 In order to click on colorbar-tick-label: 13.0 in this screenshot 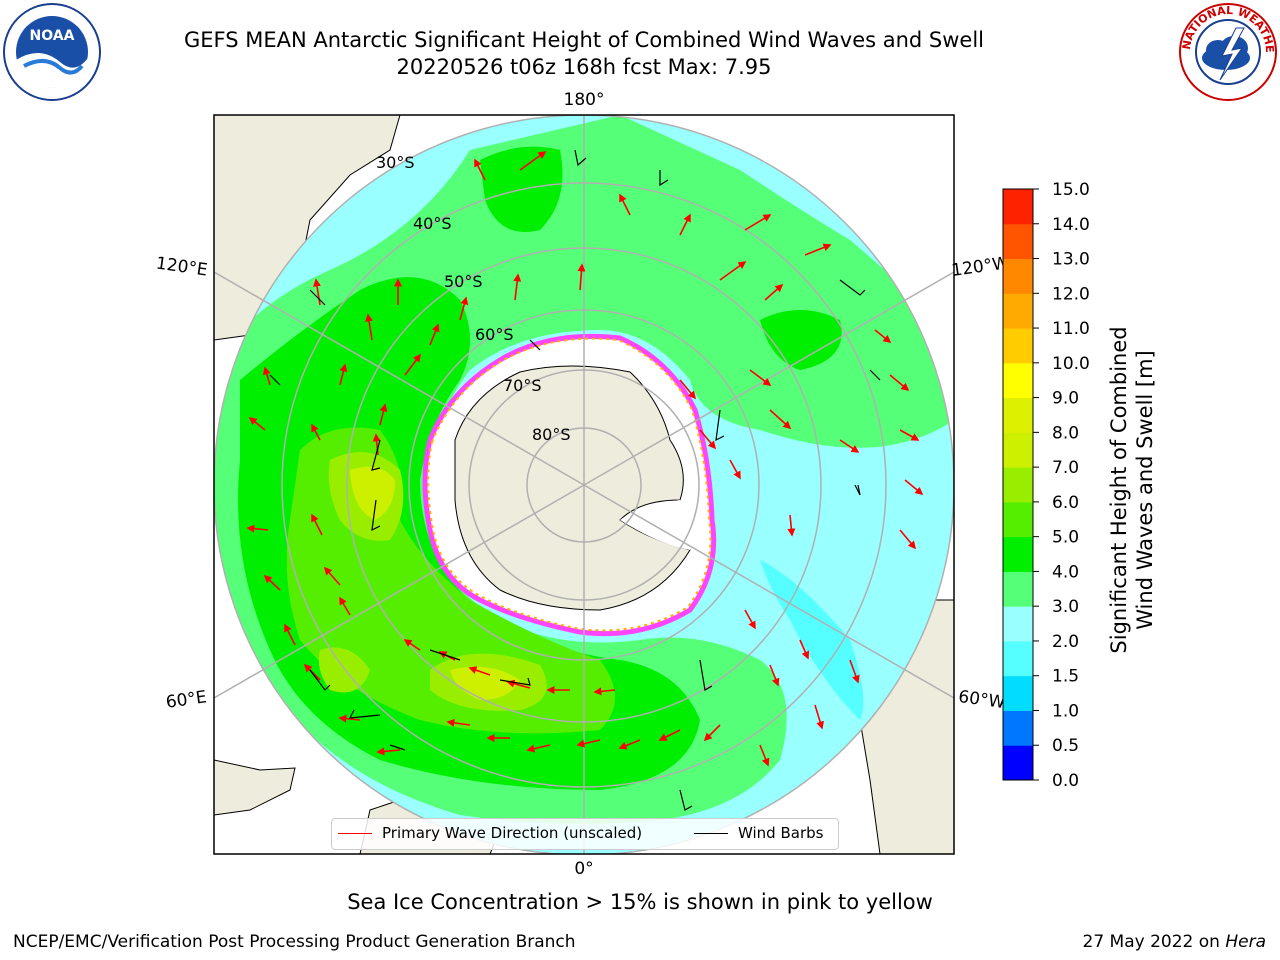, I will do `click(1071, 260)`.